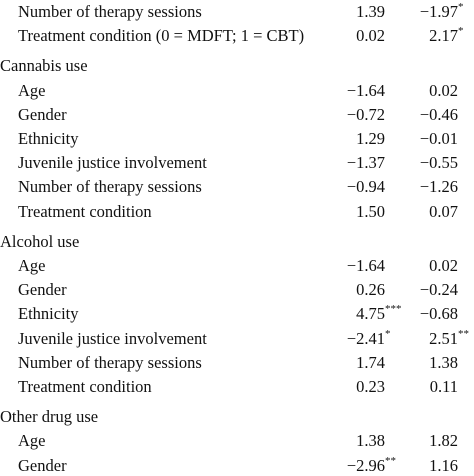 This screenshot has width=474, height=476. What do you see at coordinates (438, 11) in the screenshot?
I see `cell-value: −1.97` at bounding box center [438, 11].